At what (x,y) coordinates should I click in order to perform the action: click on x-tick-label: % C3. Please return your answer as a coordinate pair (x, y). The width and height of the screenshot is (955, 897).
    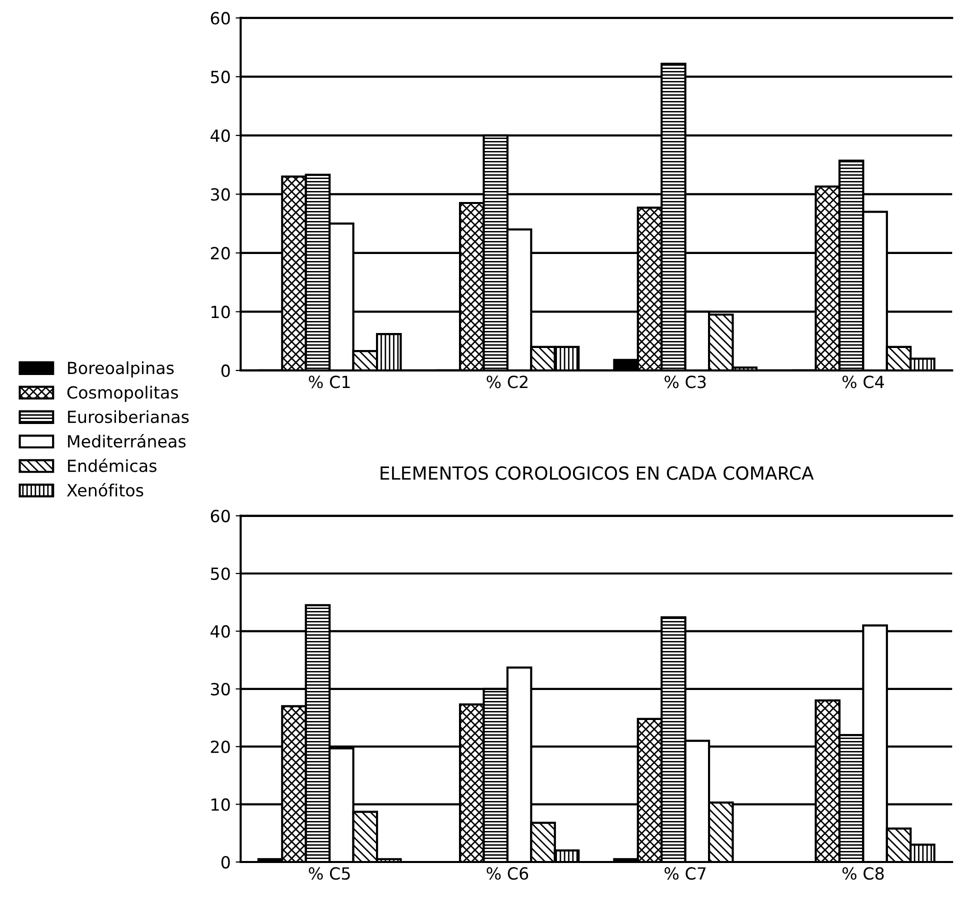
    Looking at the image, I should click on (685, 382).